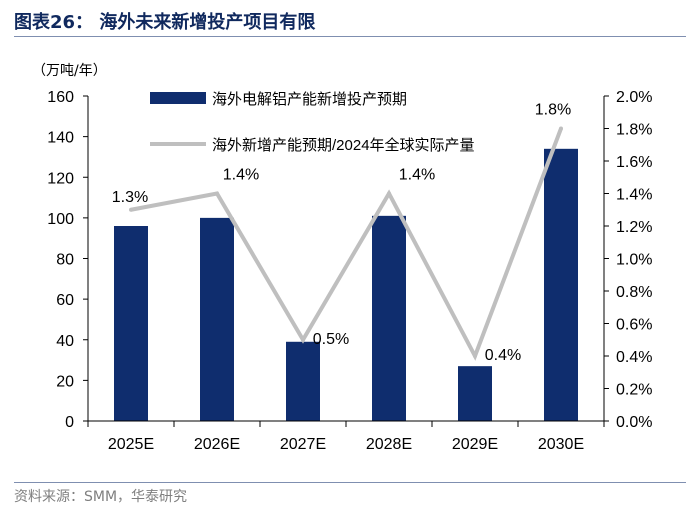  What do you see at coordinates (65, 341) in the screenshot?
I see `y-tick-label-left: 40` at bounding box center [65, 341].